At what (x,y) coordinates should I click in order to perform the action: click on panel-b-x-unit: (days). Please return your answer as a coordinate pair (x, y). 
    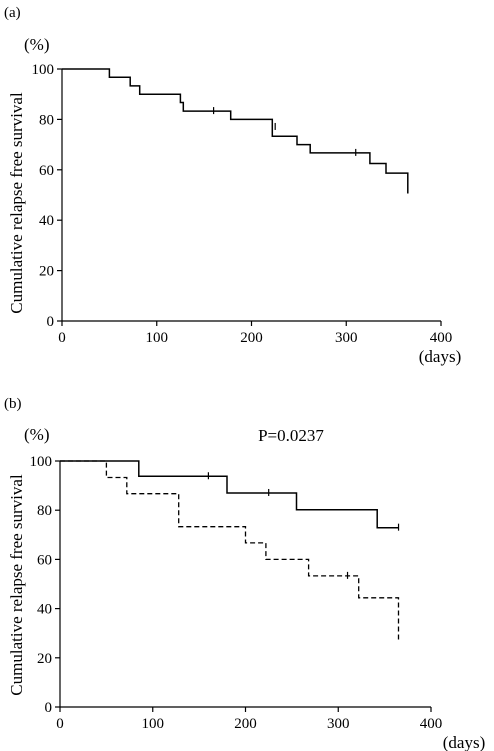
    Looking at the image, I should click on (464, 742).